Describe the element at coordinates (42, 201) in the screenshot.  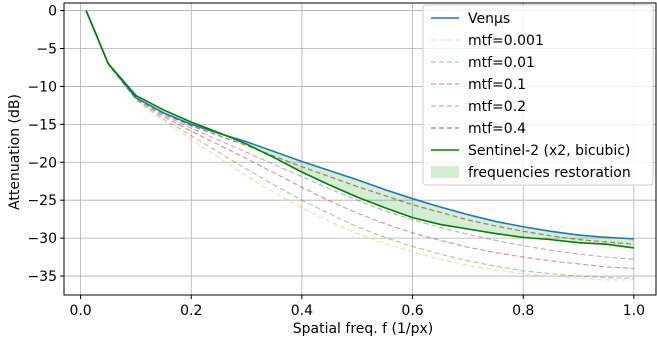
I see `y-tick-label: −25` at that location.